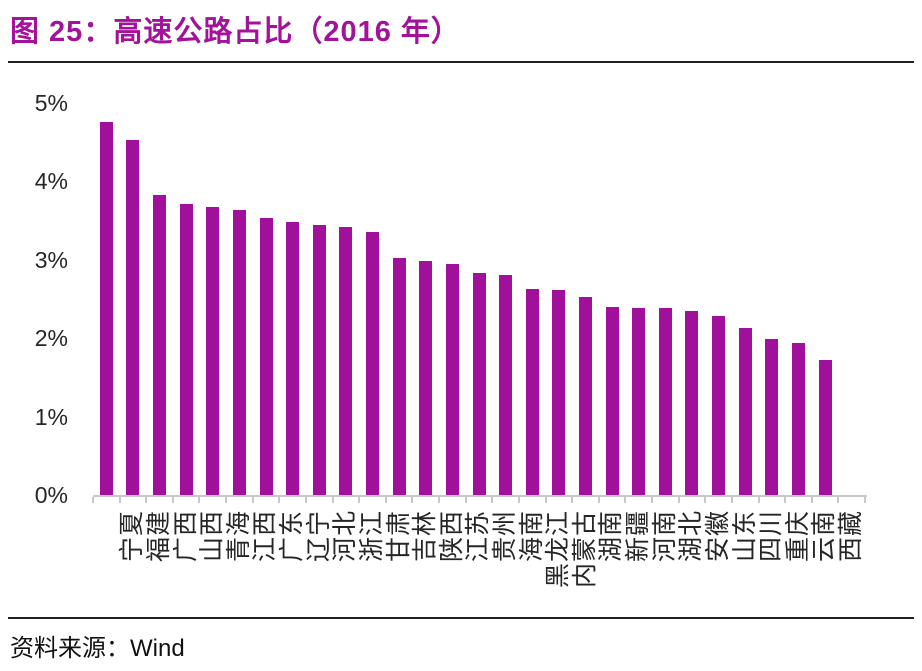  I want to click on x-category-label: 新疆, so click(638, 536).